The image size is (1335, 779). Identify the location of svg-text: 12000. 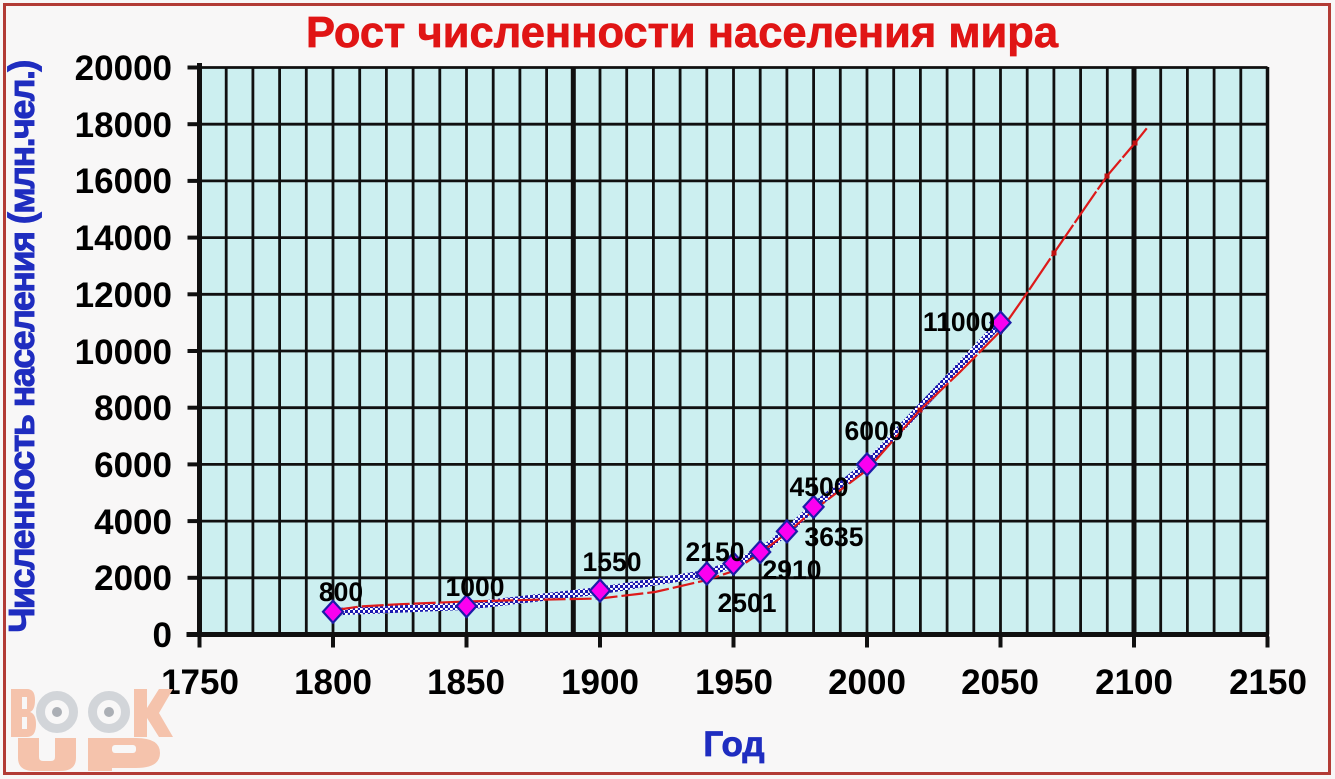
(123, 295).